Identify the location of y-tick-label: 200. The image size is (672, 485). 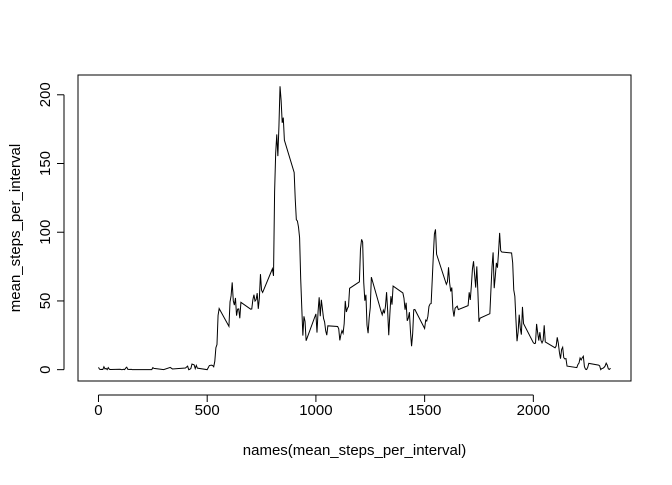
(45, 94).